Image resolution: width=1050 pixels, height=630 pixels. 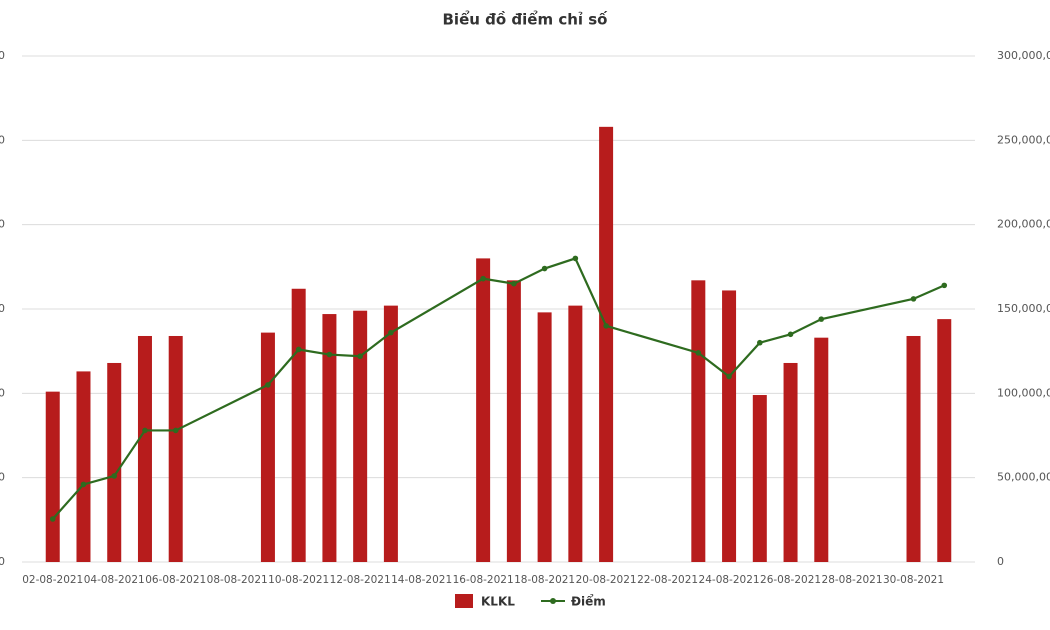 What do you see at coordinates (483, 580) in the screenshot?
I see `x-tick-label: 16-08-2021` at bounding box center [483, 580].